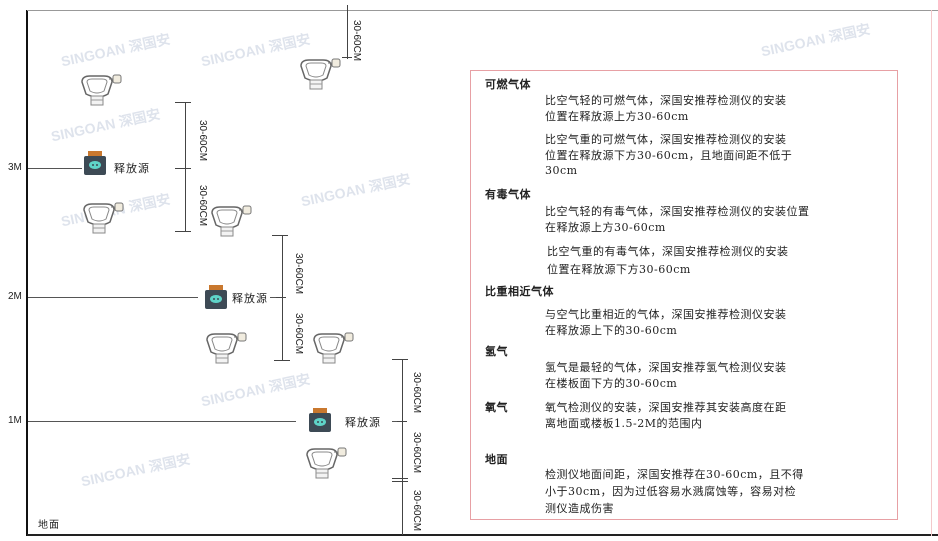  I want to click on panel-text: 氢气是最轻的气体，深国安推荐氢气检测仪安装, so click(666, 367).